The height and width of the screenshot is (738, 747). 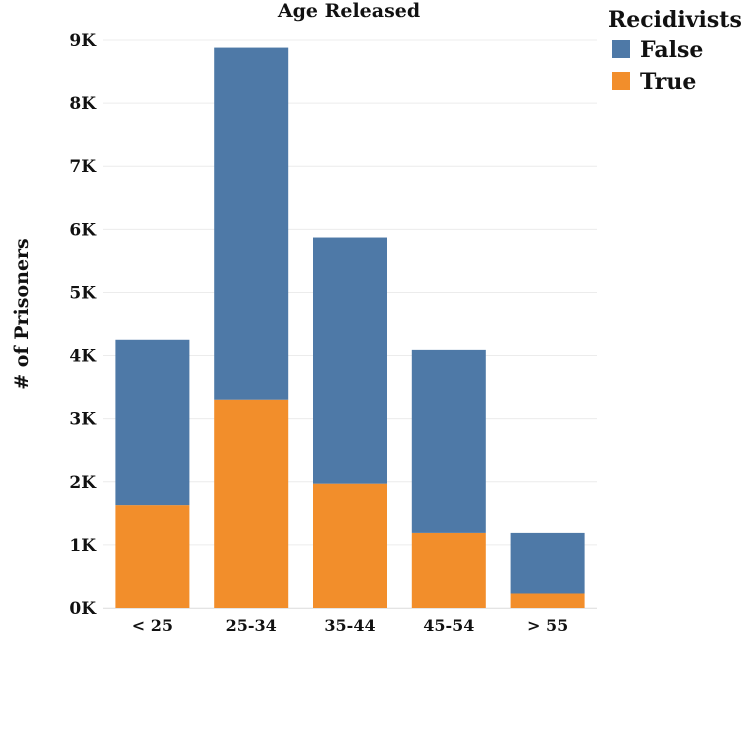 What do you see at coordinates (671, 50) in the screenshot?
I see `legend-label-false: False` at bounding box center [671, 50].